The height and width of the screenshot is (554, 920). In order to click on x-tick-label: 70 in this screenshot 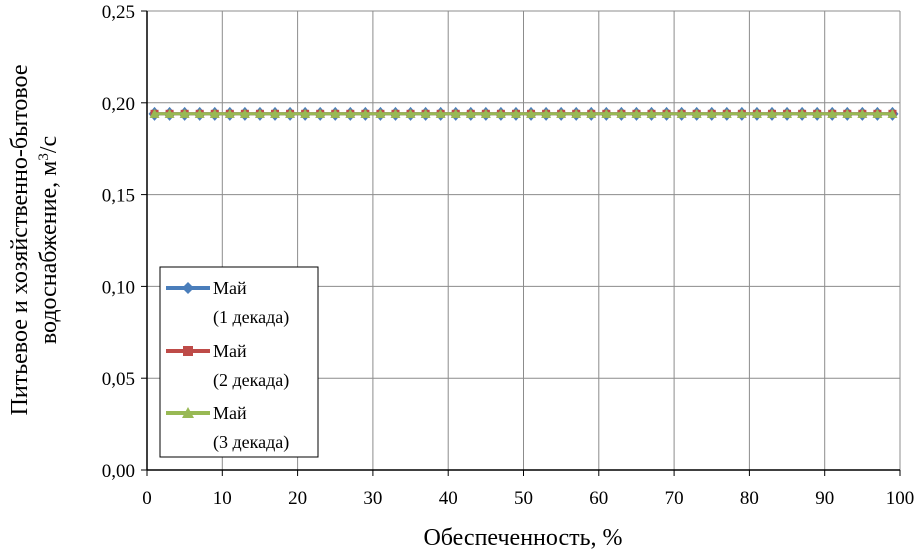, I will do `click(674, 498)`.